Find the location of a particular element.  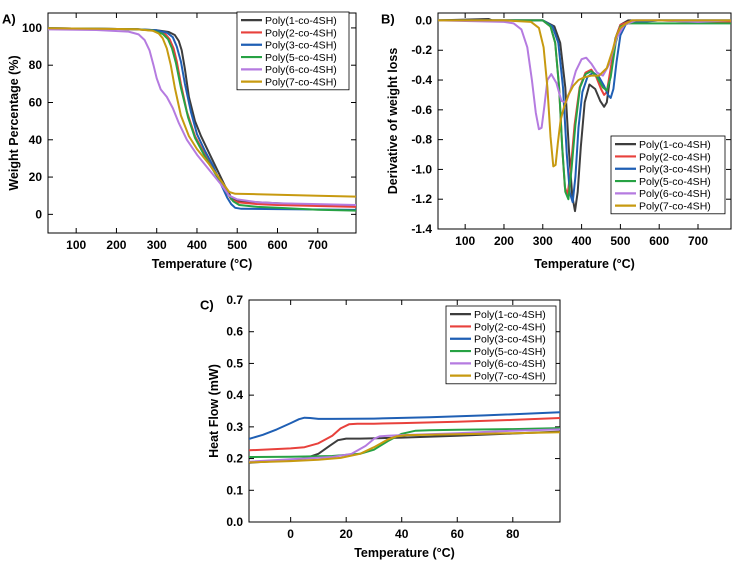

y-tick-label: -1.2 is located at coordinates (421, 199).